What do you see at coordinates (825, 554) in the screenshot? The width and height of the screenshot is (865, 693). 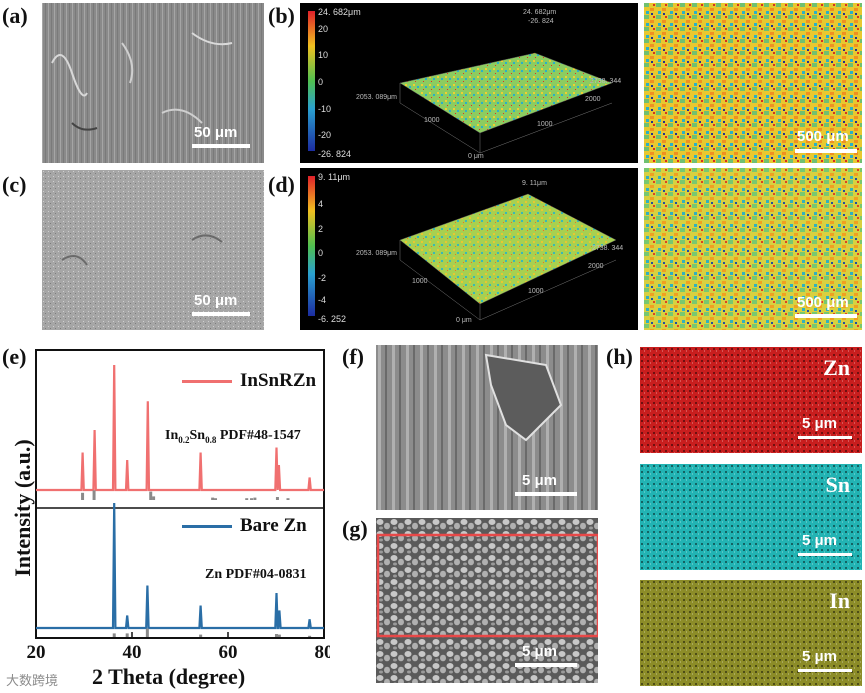 I see `eds-scale-bar-sn` at bounding box center [825, 554].